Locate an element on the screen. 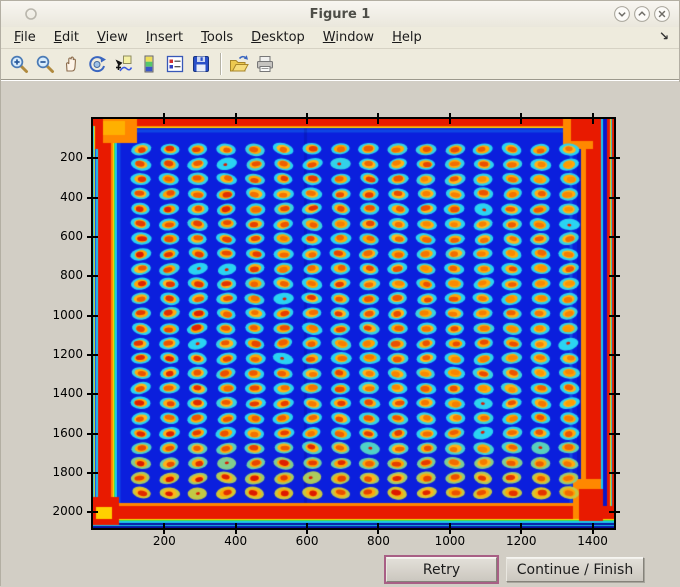 This screenshot has width=680, height=587. zoom-out-icon is located at coordinates (45, 64).